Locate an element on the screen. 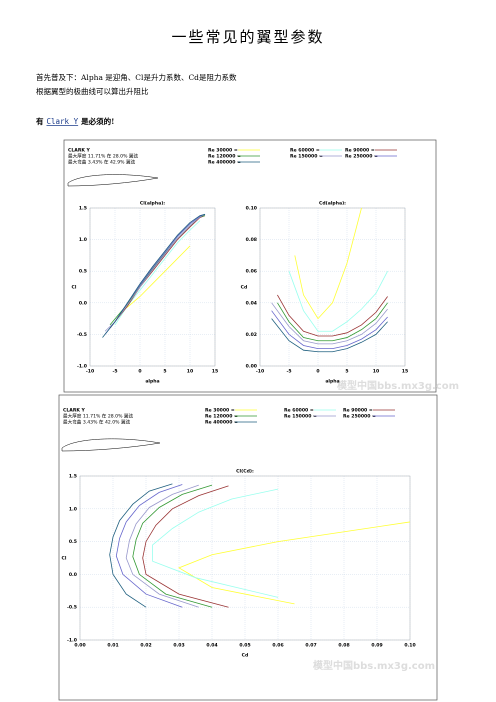  note-link: Clark Y is located at coordinates (63, 121).